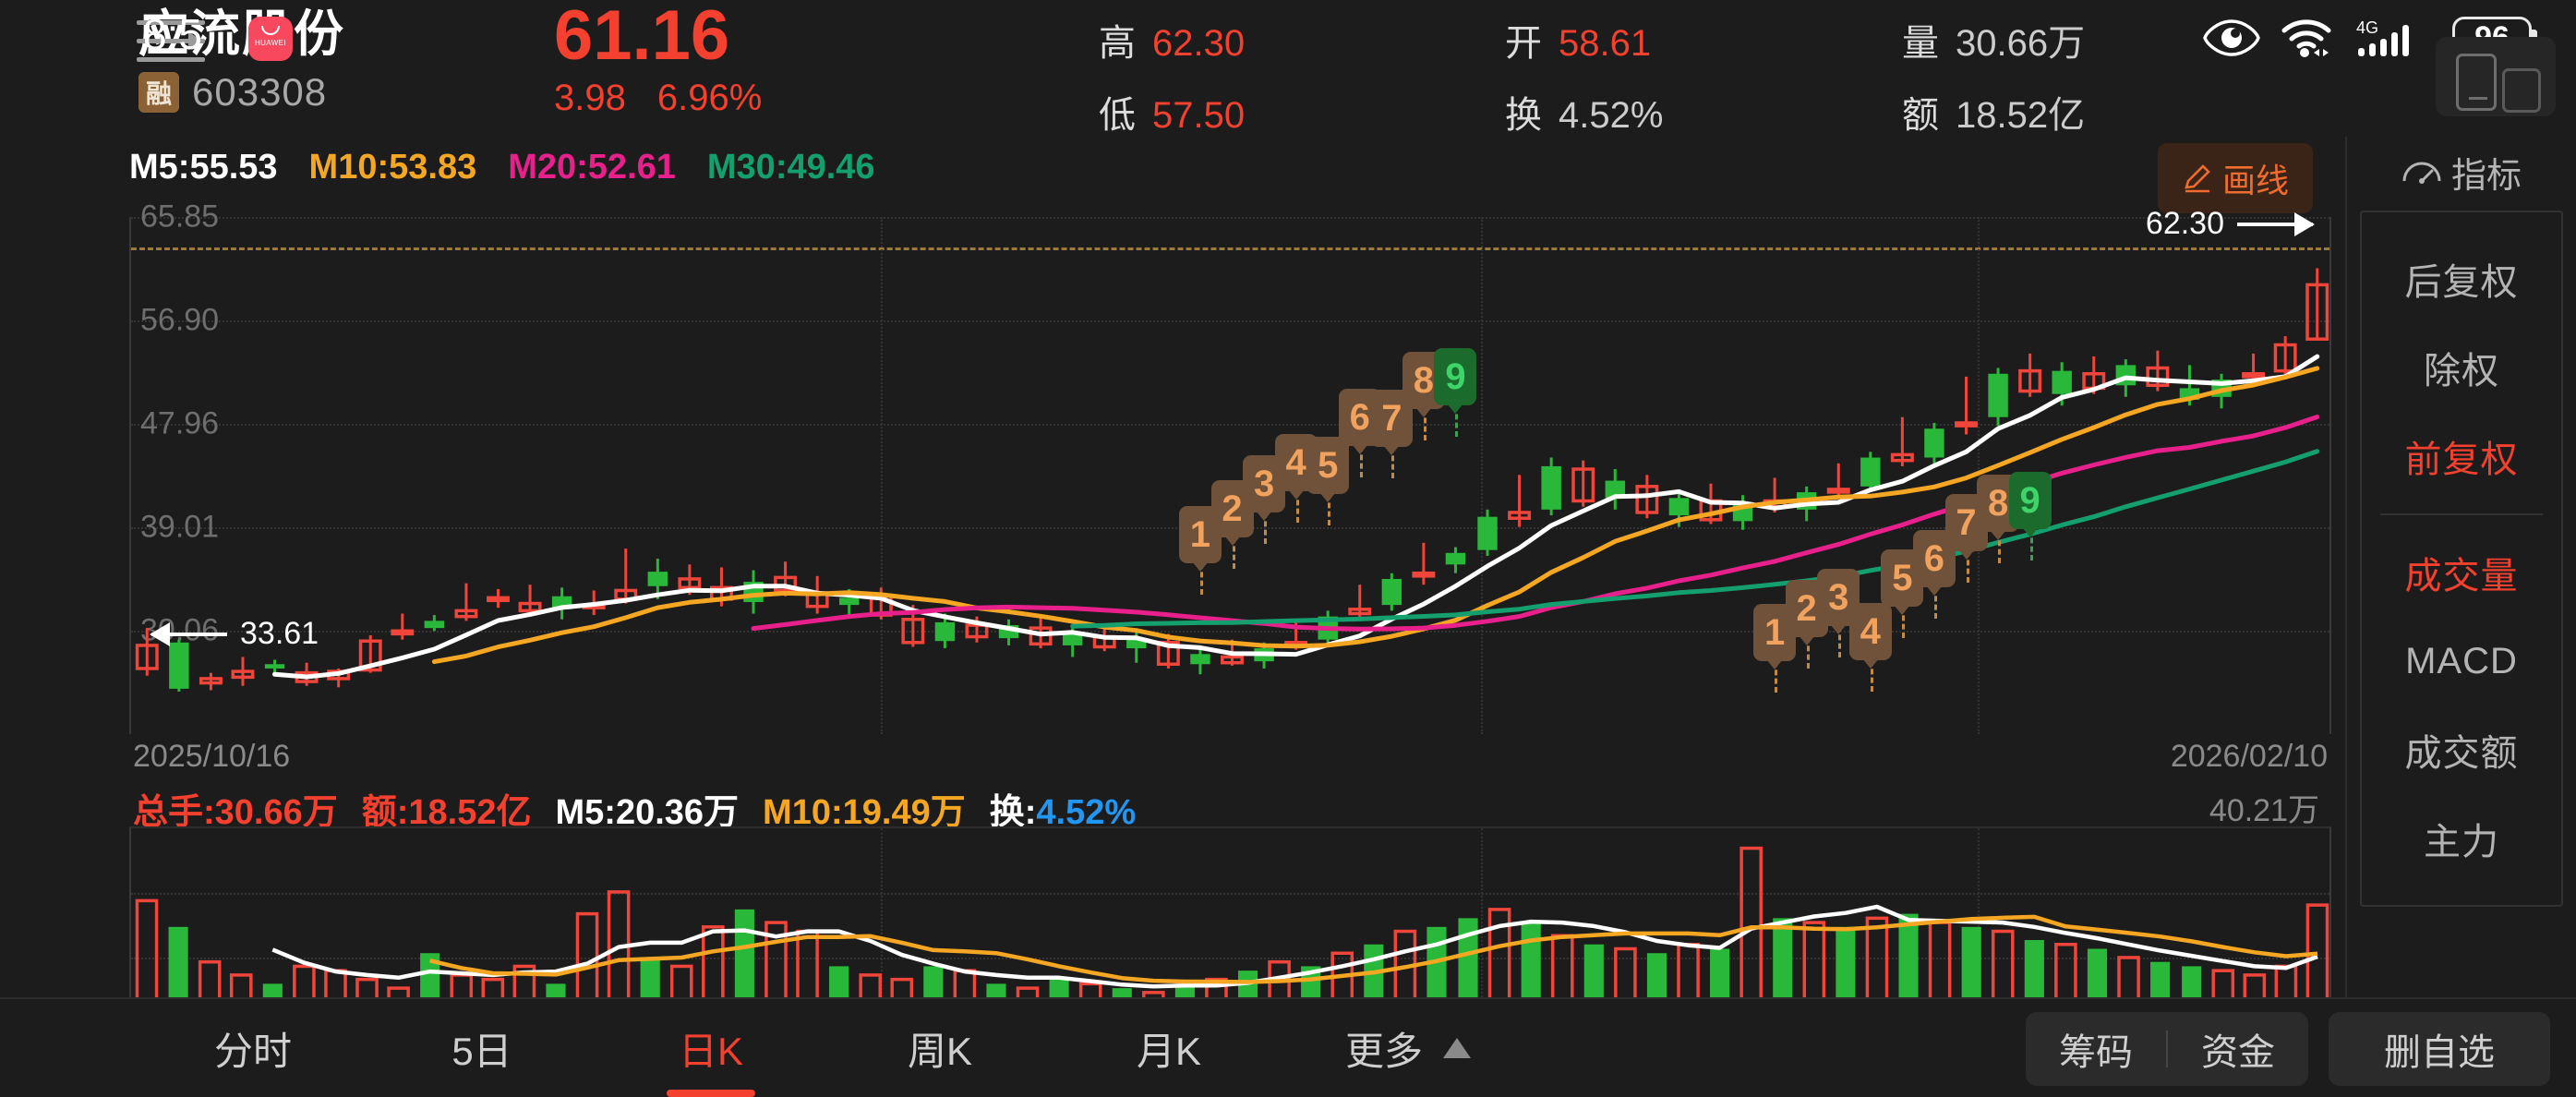 This screenshot has width=2576, height=1097. I want to click on stat-amount: 额 18.52亿, so click(1993, 112).